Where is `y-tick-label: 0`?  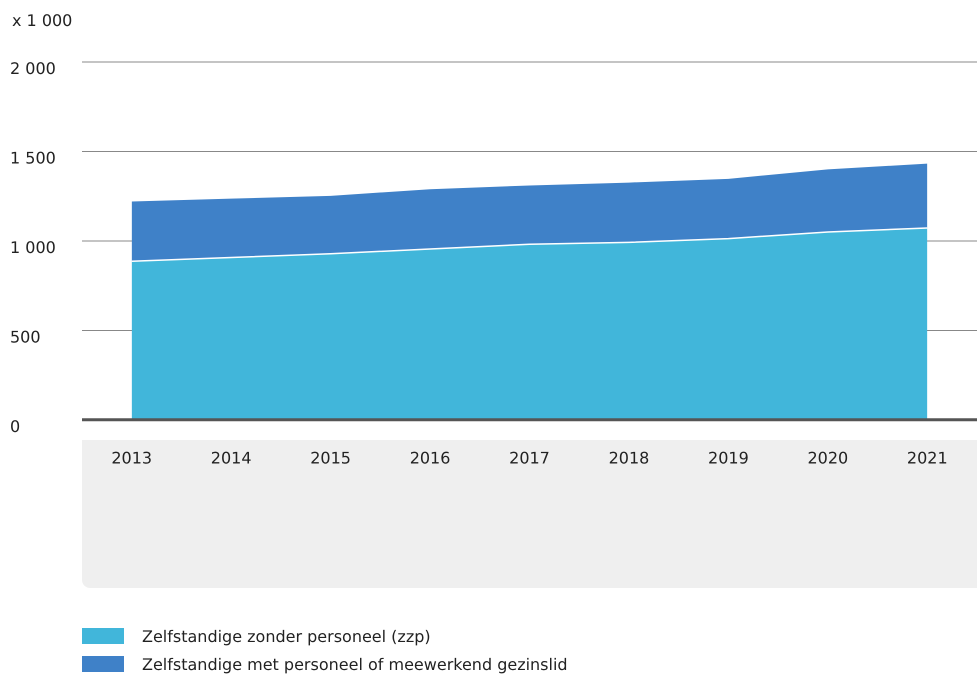 y-tick-label: 0 is located at coordinates (15, 426).